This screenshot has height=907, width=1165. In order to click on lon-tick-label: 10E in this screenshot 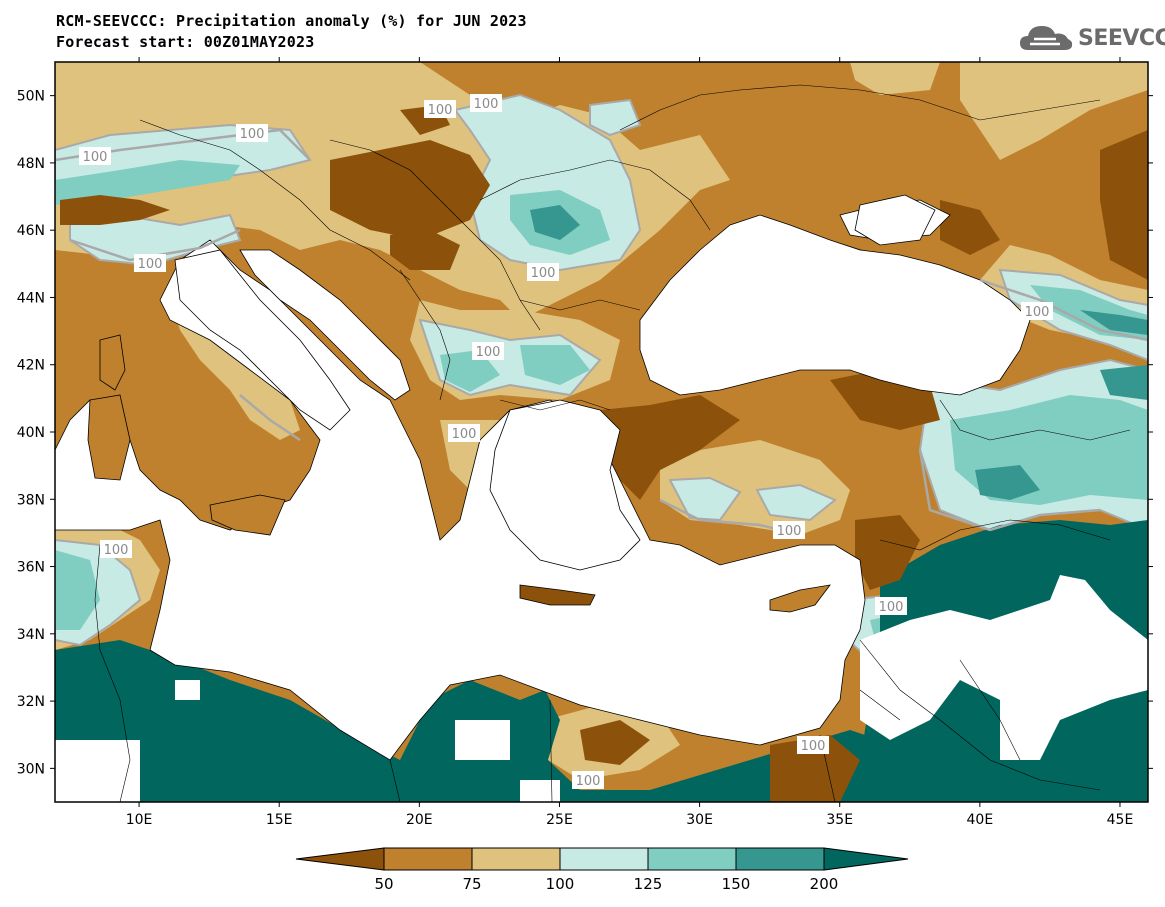, I will do `click(139, 820)`.